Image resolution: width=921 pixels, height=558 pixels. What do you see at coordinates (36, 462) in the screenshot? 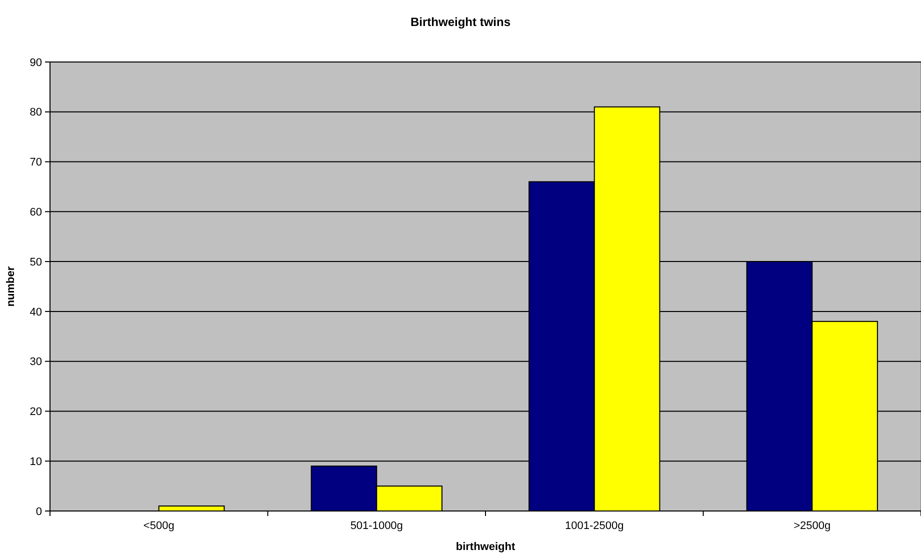
I see `y-tick-label: 10` at bounding box center [36, 462].